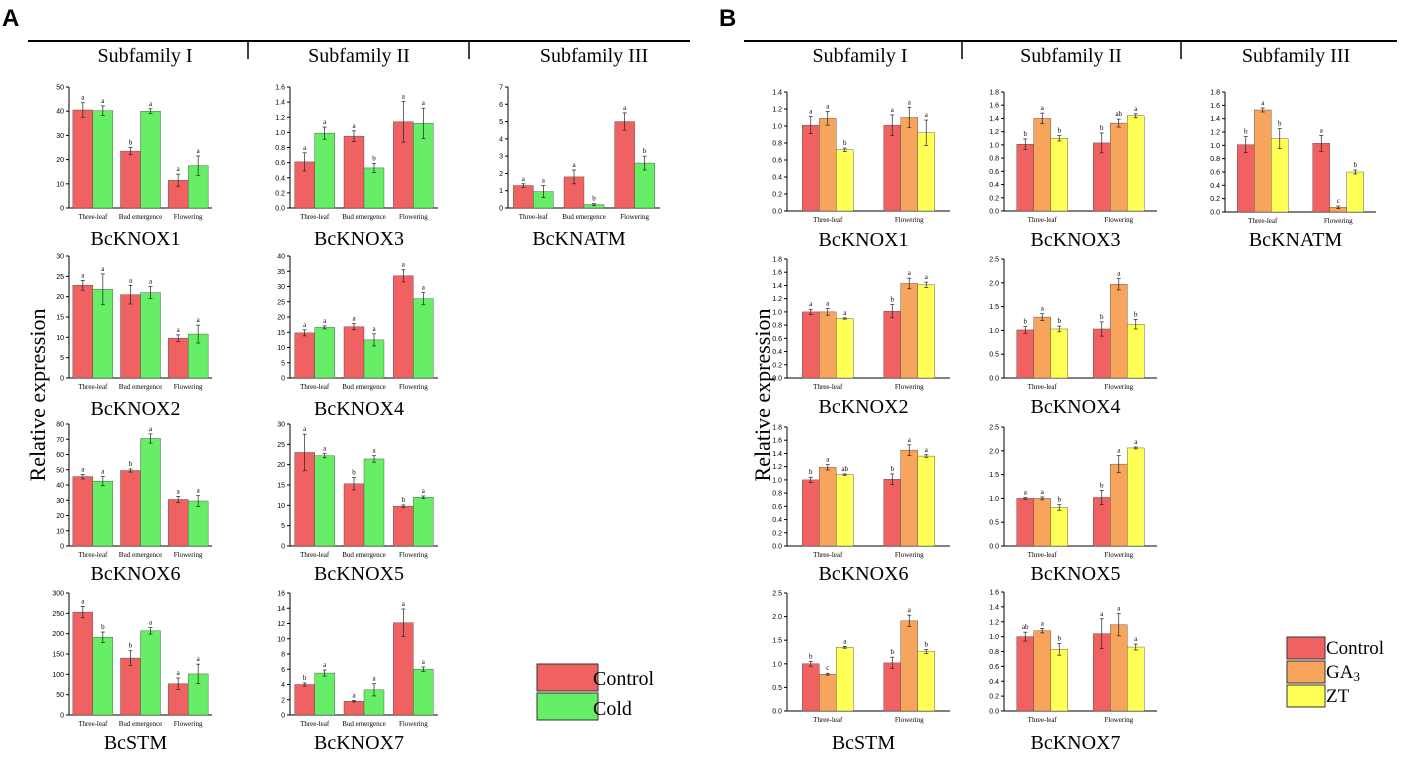 This screenshot has width=1403, height=757. What do you see at coordinates (354, 708) in the screenshot?
I see `bar-control-bud-emergence` at bounding box center [354, 708].